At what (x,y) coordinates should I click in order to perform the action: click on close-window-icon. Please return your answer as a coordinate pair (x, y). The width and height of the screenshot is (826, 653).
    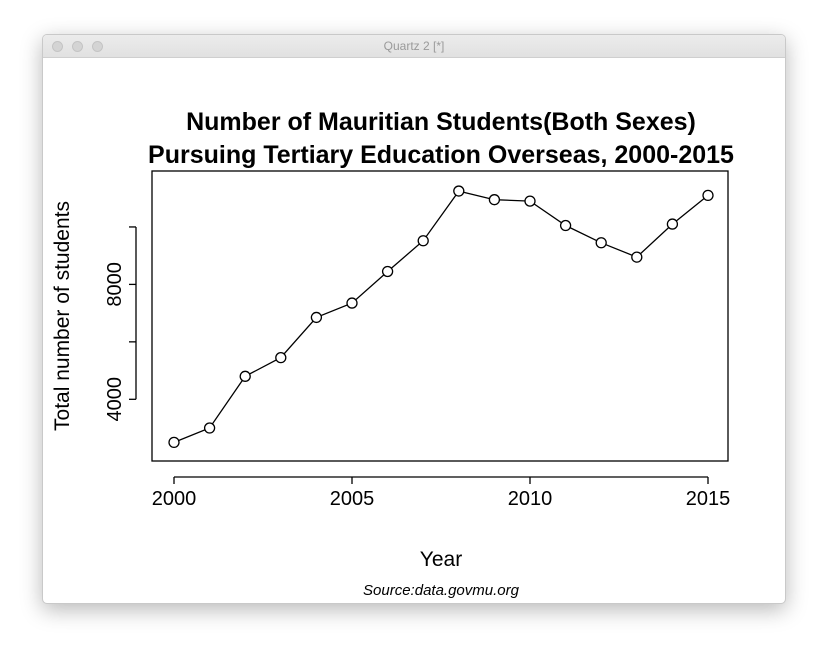
    Looking at the image, I should click on (57, 46).